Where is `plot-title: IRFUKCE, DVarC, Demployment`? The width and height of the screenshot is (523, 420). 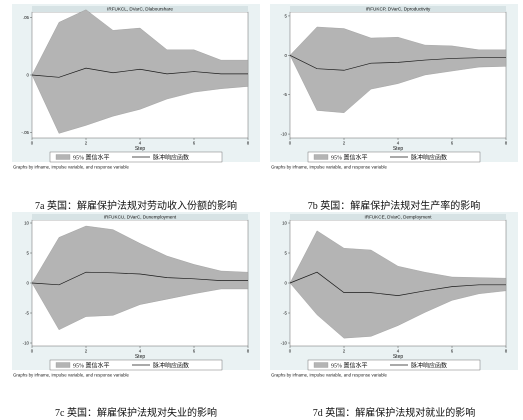
plot-title: IRFUKCE, DVarC, Demployment is located at coordinates (398, 217).